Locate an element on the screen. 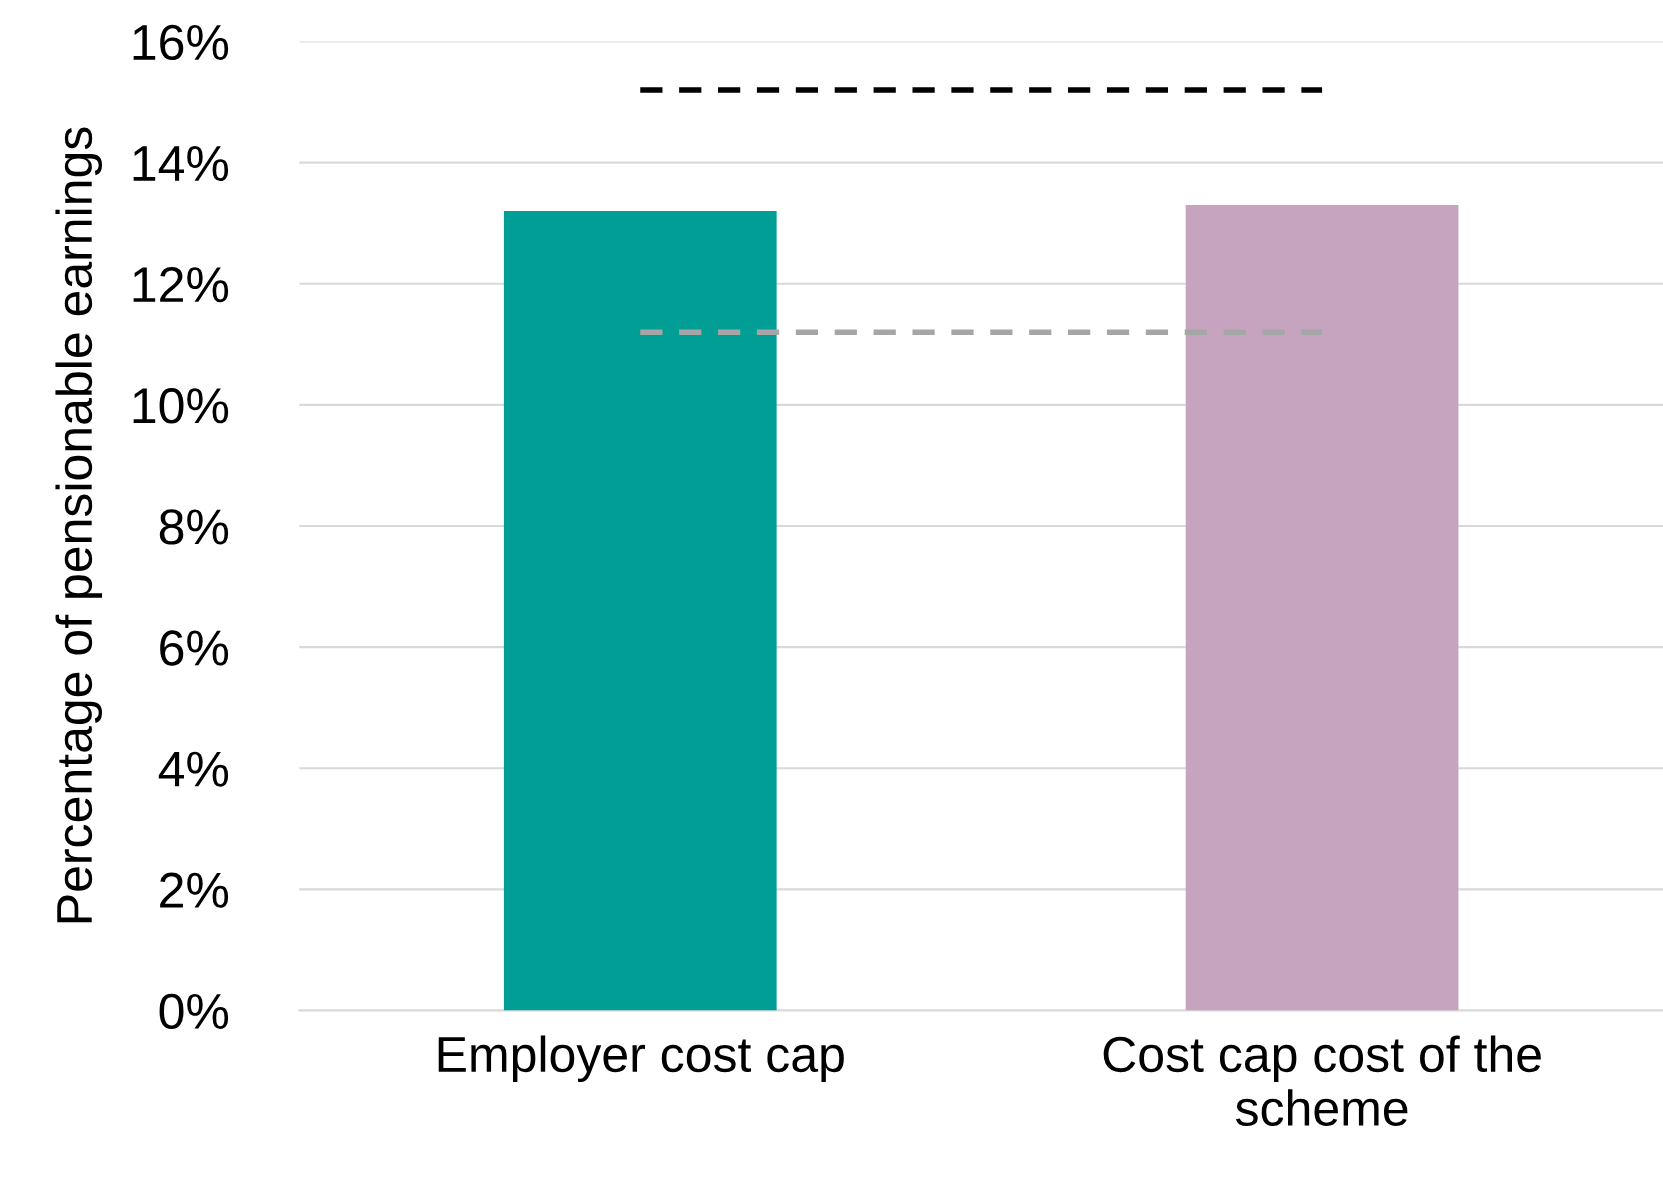 This screenshot has width=1663, height=1186. y-tick-label: 16% is located at coordinates (181, 42).